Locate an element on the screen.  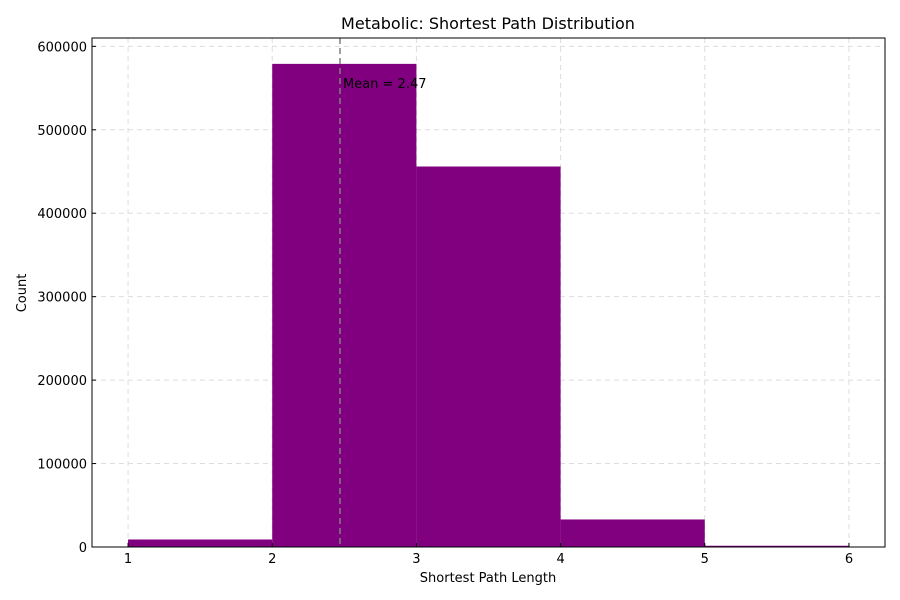
mean-indicator: Mean = 2.47 is located at coordinates (383, 292).